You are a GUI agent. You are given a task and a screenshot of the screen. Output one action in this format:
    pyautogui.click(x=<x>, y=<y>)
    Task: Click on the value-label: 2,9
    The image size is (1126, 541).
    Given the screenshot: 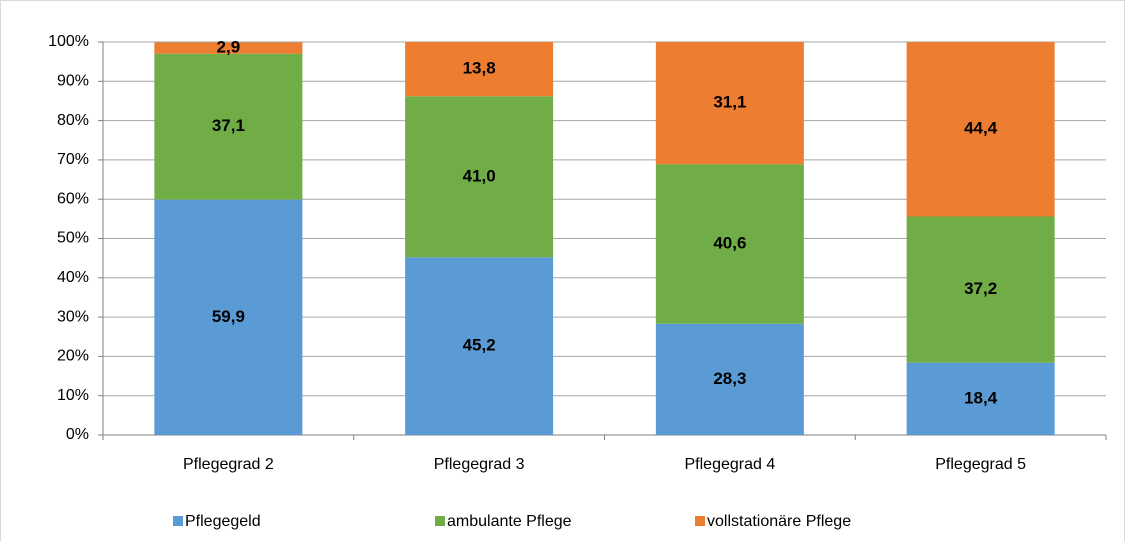 What is the action you would take?
    pyautogui.click(x=229, y=47)
    